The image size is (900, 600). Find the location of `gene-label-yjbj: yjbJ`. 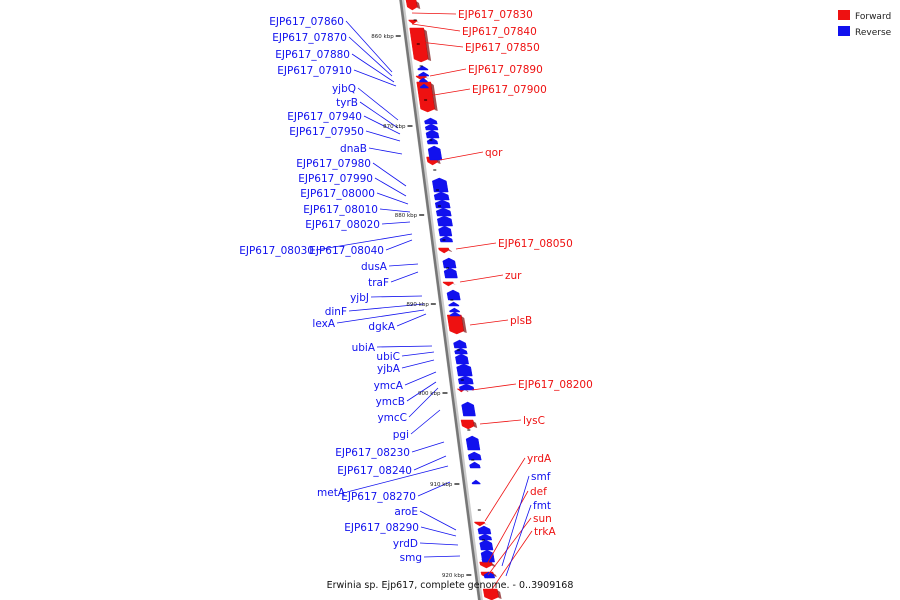

gene-label-yjbj: yjbJ is located at coordinates (359, 298).